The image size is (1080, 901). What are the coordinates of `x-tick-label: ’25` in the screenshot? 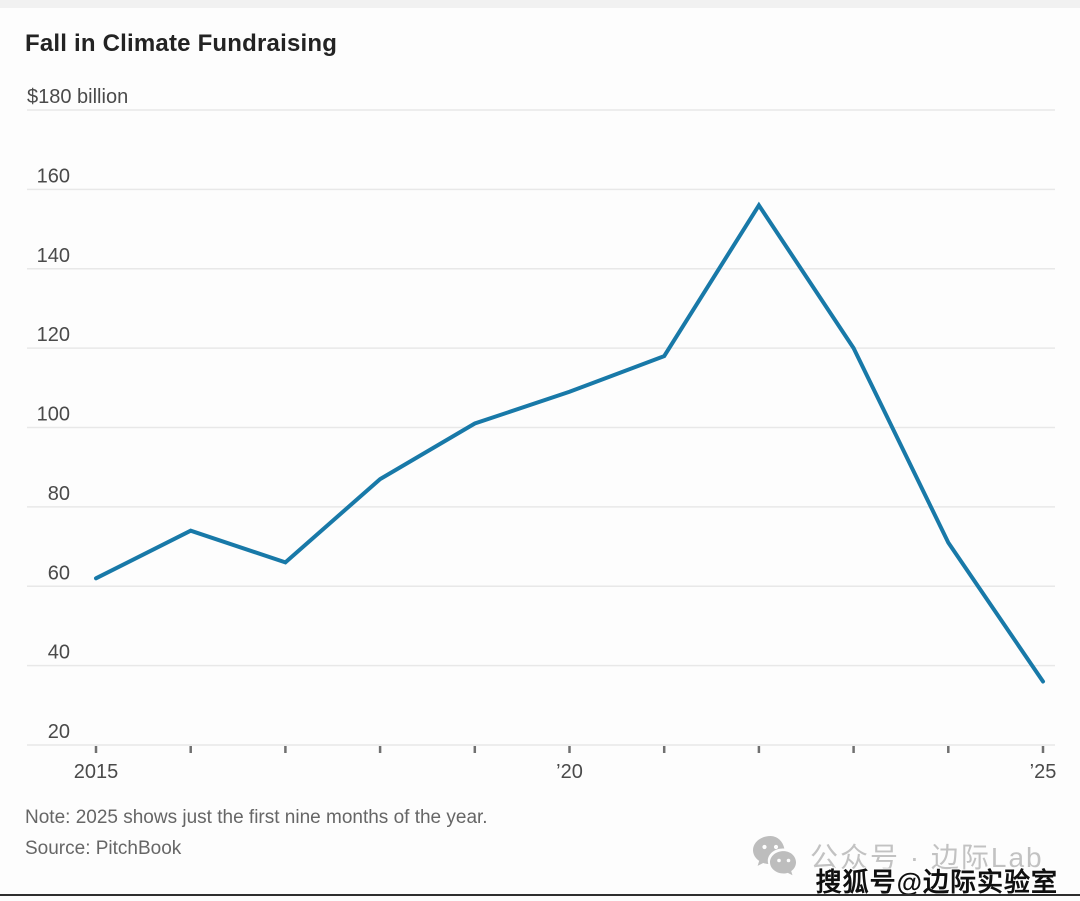 It's located at (1043, 772).